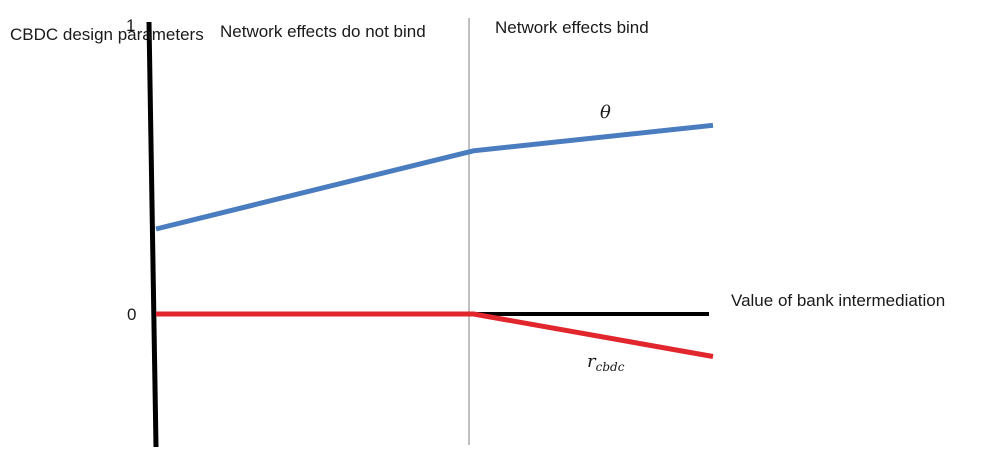 The width and height of the screenshot is (990, 467). I want to click on series-theta-label: θ, so click(605, 112).